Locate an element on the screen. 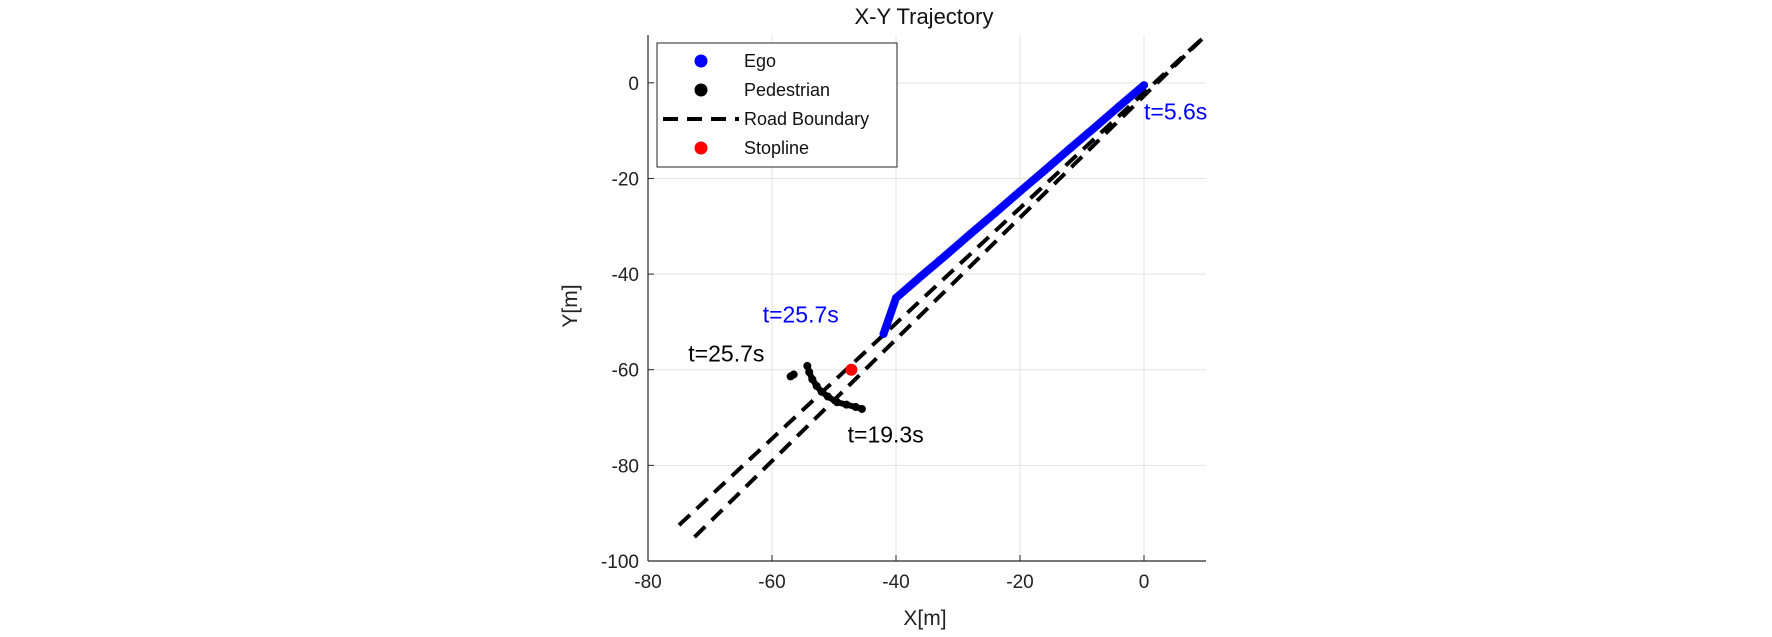 Image resolution: width=1772 pixels, height=637 pixels. legend-label: Ego is located at coordinates (760, 61).